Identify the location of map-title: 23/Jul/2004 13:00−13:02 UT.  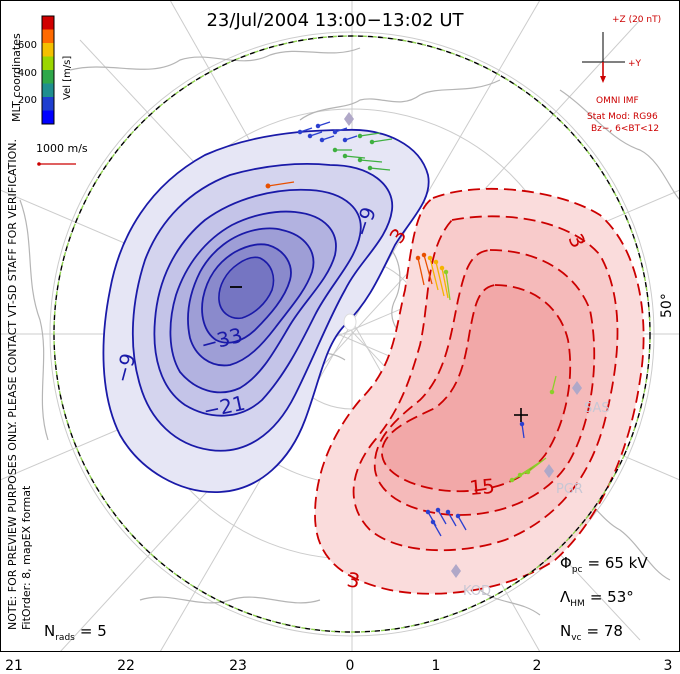
(335, 20).